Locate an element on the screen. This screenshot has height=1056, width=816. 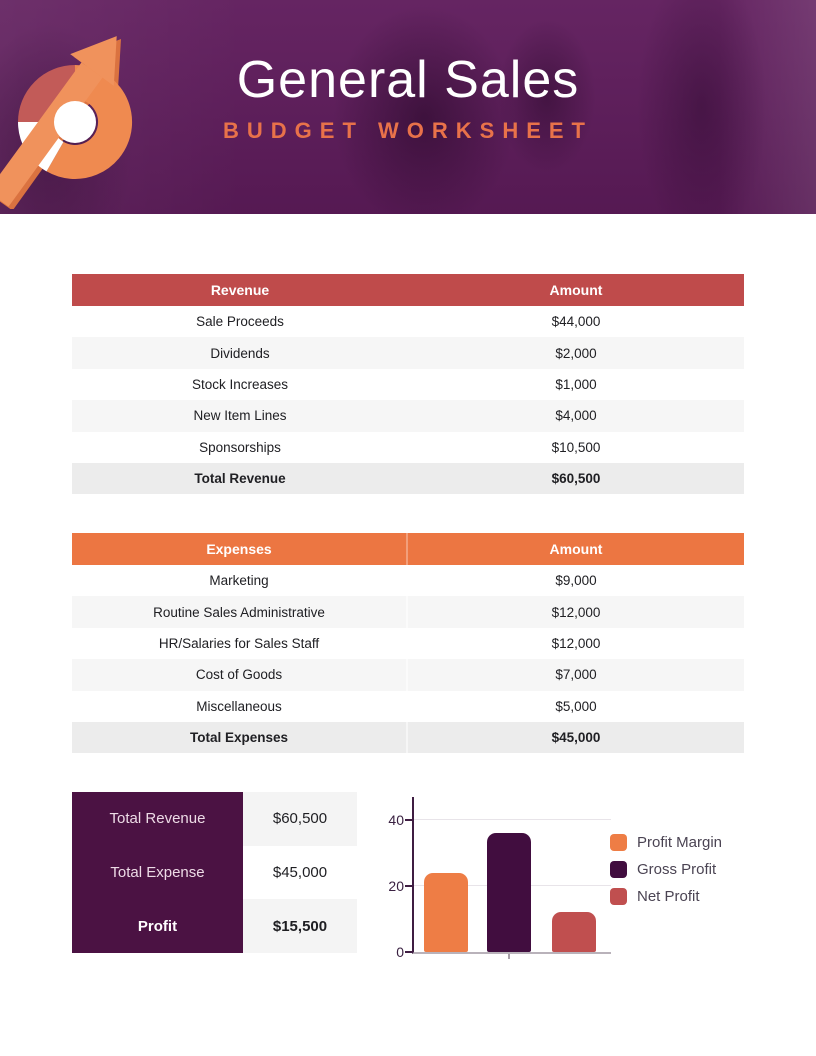
growth-arrow-chart-icon is located at coordinates (66, 122).